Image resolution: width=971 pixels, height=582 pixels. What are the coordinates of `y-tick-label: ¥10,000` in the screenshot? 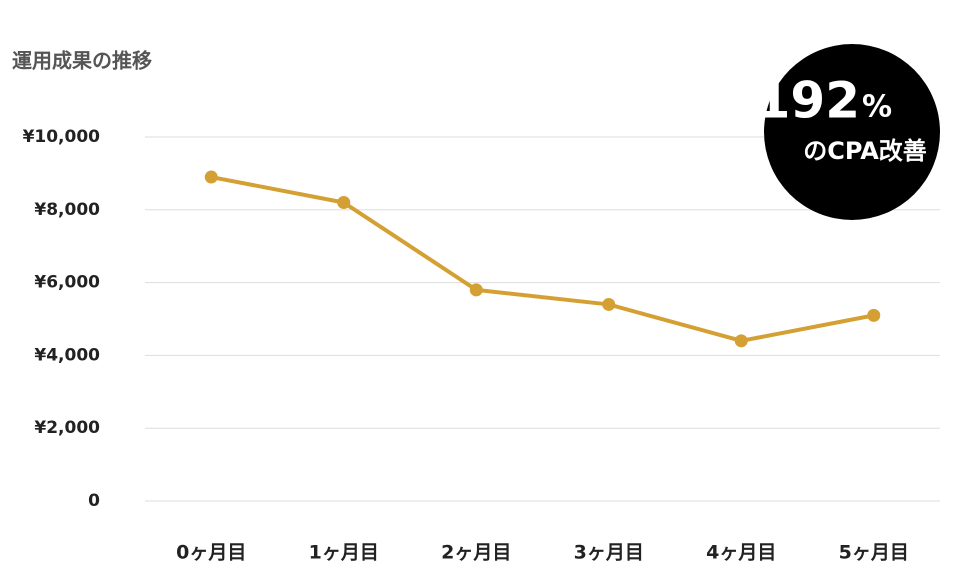 It's located at (62, 137).